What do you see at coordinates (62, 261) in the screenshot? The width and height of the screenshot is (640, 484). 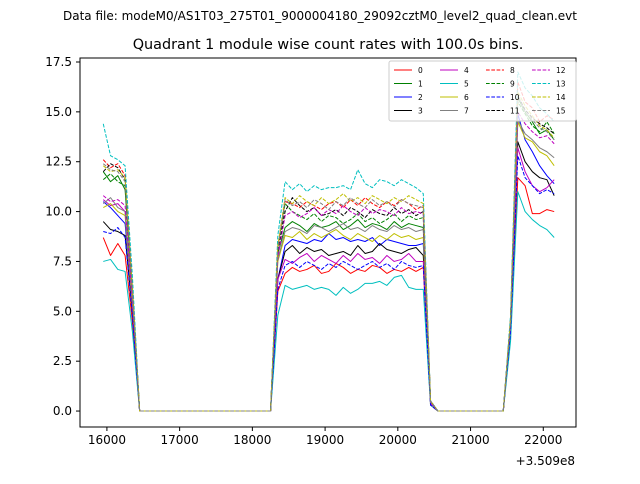 I see `y-tick-label: 7.5` at bounding box center [62, 261].